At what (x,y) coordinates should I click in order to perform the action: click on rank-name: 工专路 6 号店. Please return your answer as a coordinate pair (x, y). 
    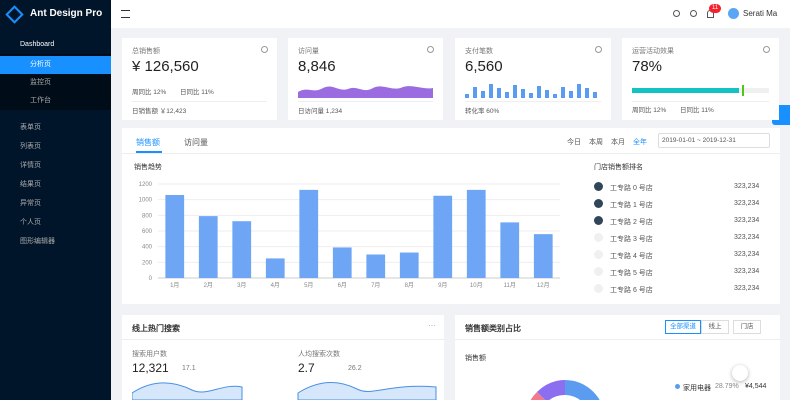
    Looking at the image, I should click on (631, 290).